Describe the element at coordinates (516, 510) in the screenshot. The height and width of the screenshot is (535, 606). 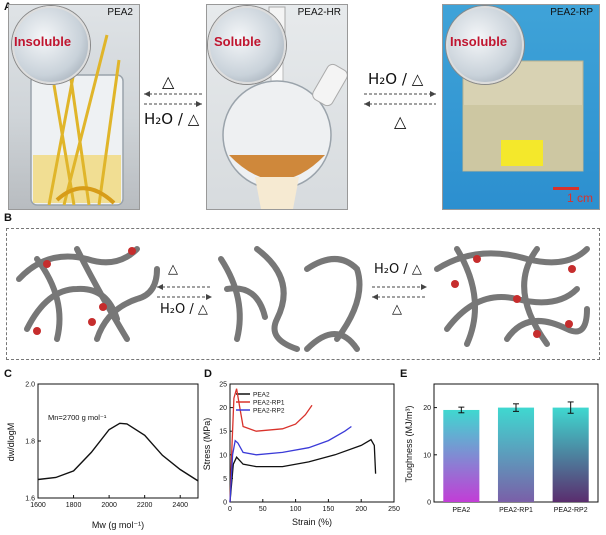
I see `x-category-label: PEA2-RP1` at that location.